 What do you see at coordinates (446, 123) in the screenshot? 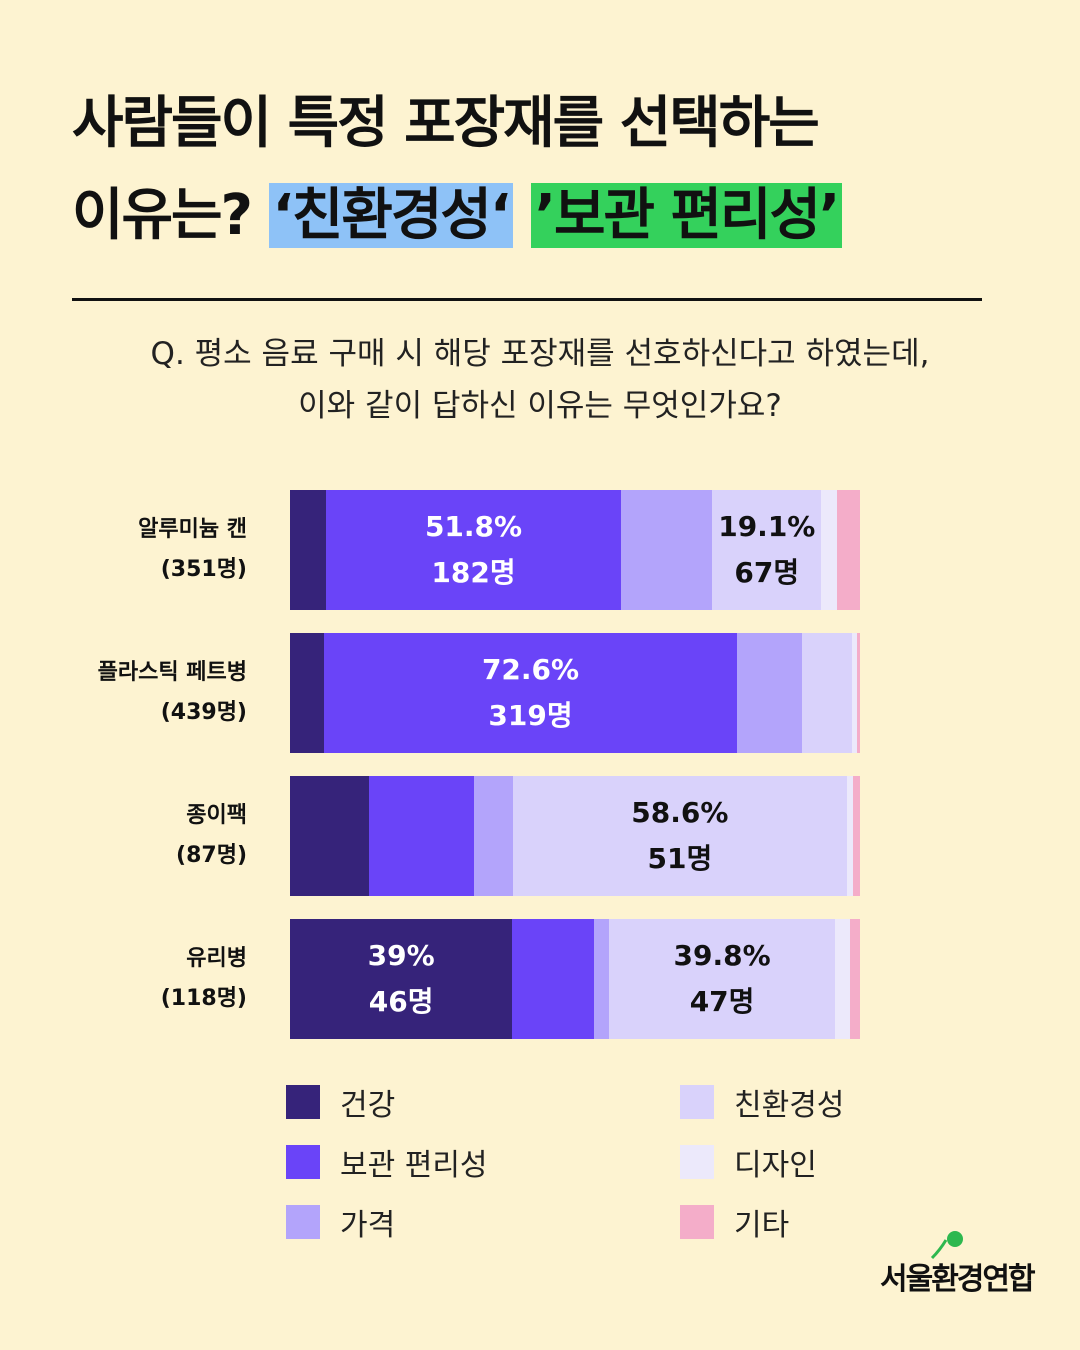
I see `title-line-1: 사람들이 특정 포장재를 선택하는` at bounding box center [446, 123].